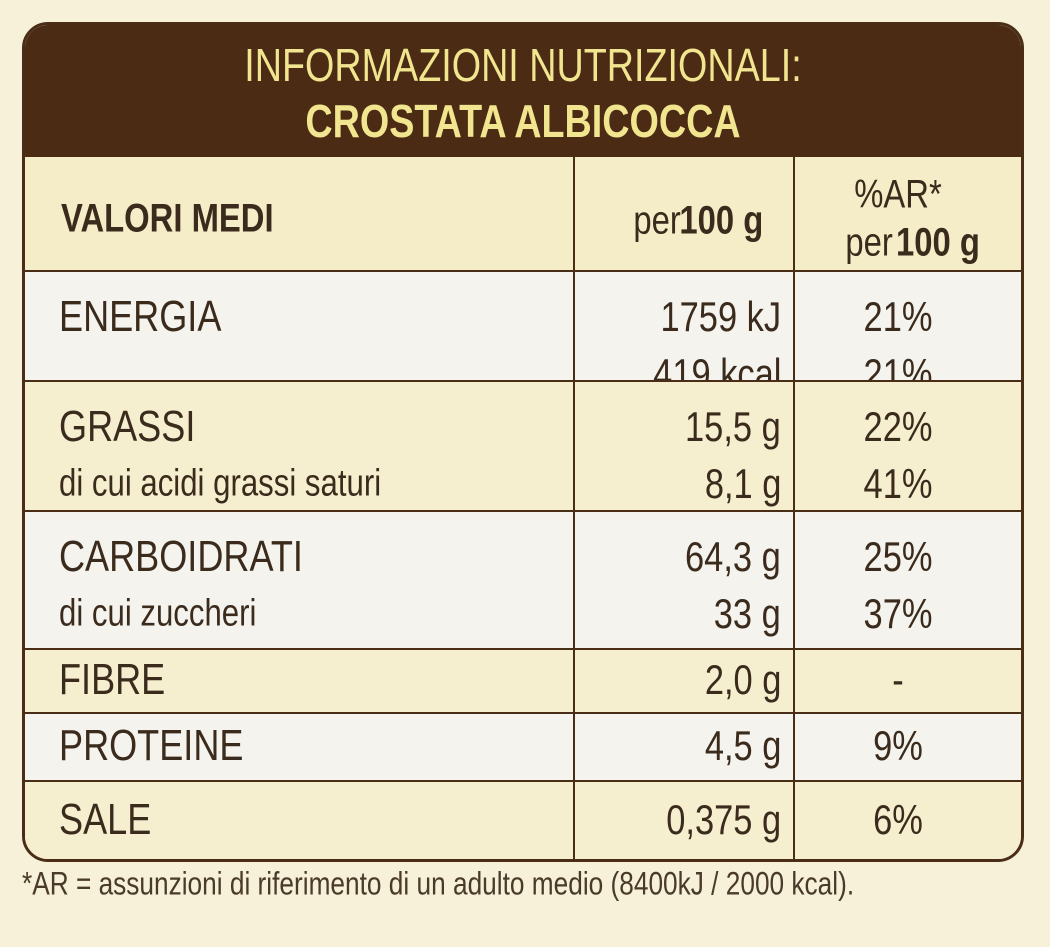 This screenshot has height=947, width=1050. I want to click on nutrient: ENERGIA, so click(140, 316).